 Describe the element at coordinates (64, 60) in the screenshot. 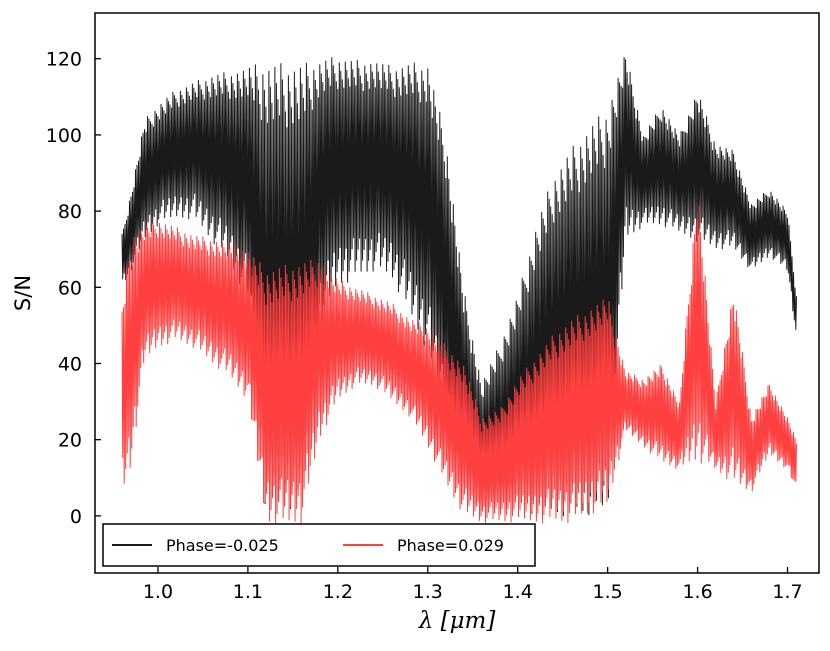

I see `y-tick-label: 120` at that location.